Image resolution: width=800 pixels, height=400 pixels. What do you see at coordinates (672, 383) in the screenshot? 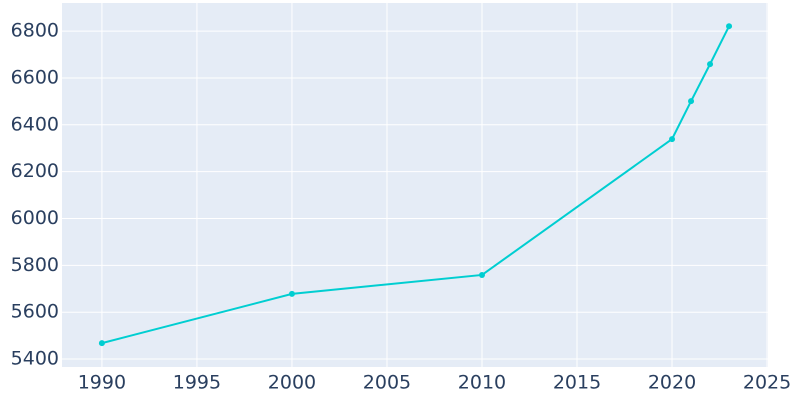
I see `x-tick-label: 2020` at bounding box center [672, 383].